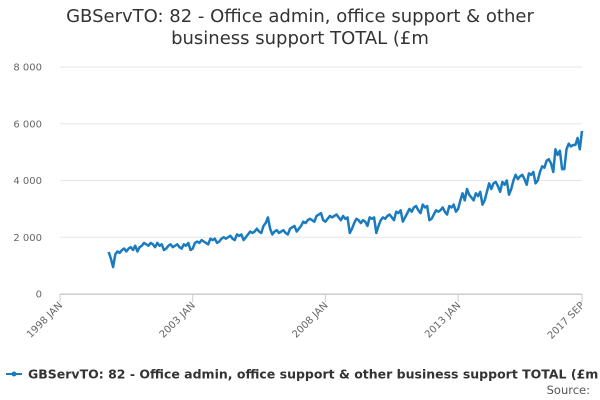 This screenshot has height=400, width=600. I want to click on y-tick-label: 8 000, so click(27, 68).